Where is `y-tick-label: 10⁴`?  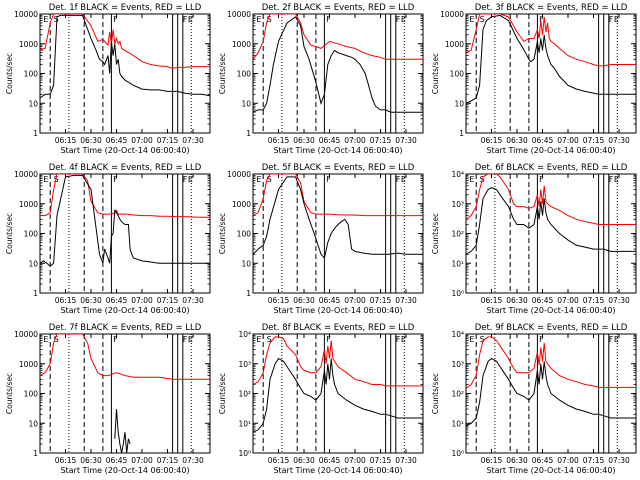 y-tick-label: 10⁴ is located at coordinates (244, 334).